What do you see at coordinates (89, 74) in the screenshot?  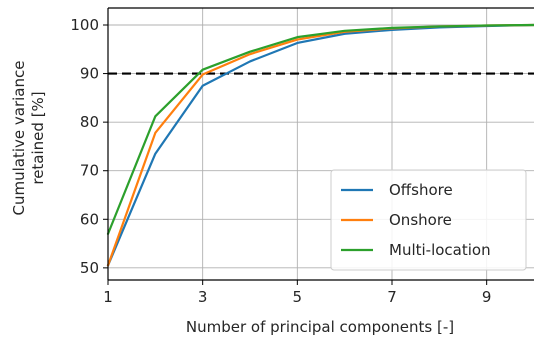 I see `y-tick-label: 90` at bounding box center [89, 74].